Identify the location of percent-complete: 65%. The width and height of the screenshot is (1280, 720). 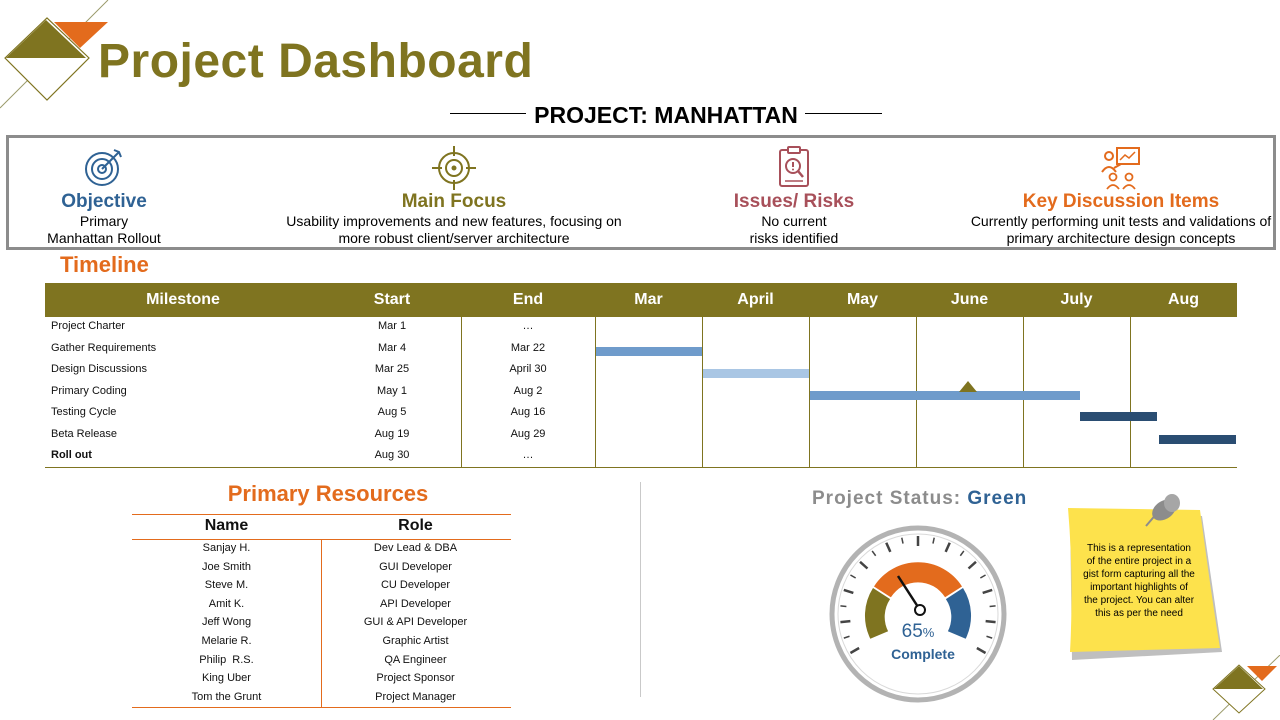
(918, 632).